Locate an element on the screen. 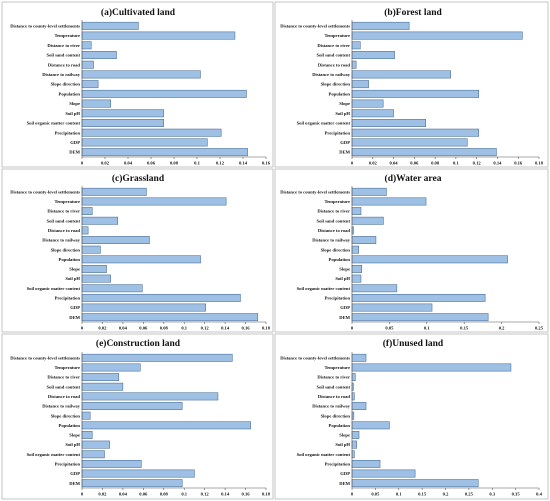 The height and width of the screenshot is (501, 550). category-label: Soil pH is located at coordinates (342, 278).